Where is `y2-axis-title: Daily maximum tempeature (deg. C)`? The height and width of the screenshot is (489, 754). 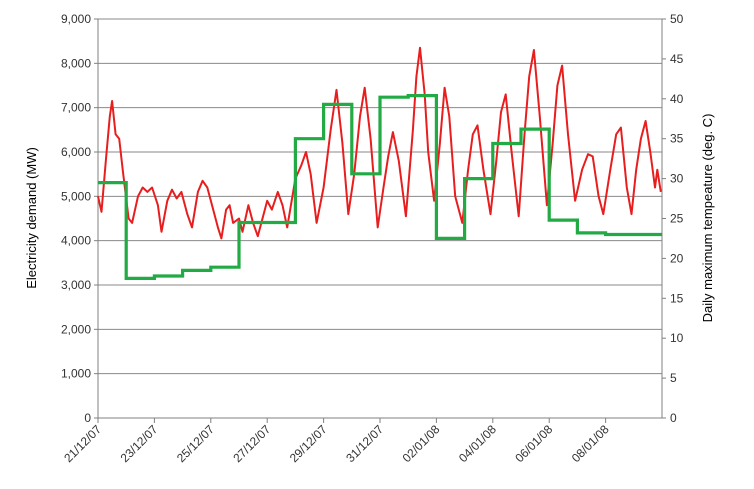
y2-axis-title: Daily maximum tempeature (deg. C) is located at coordinates (707, 218).